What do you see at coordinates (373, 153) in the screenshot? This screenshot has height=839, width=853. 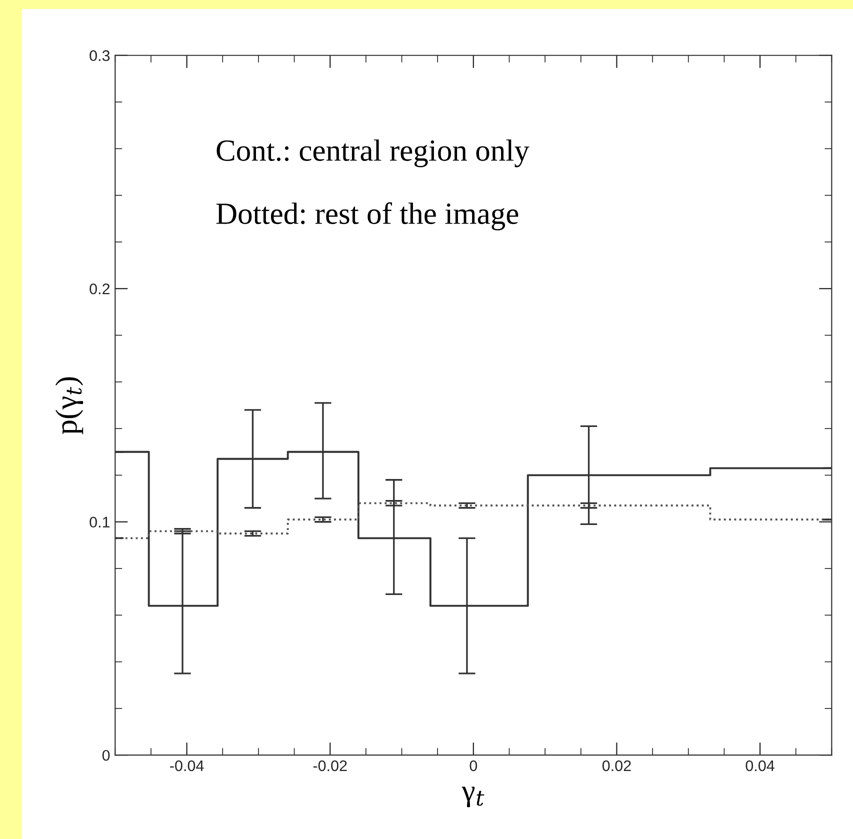 I see `annotation: Cont.: central region only` at bounding box center [373, 153].